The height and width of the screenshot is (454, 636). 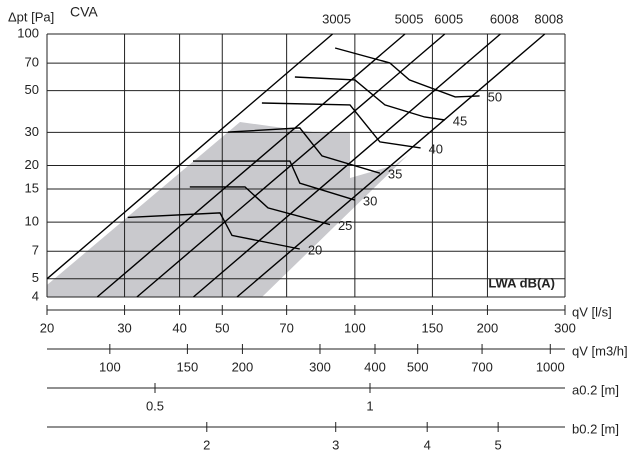 I want to click on secondary-tick-label: 150, so click(x=188, y=366).